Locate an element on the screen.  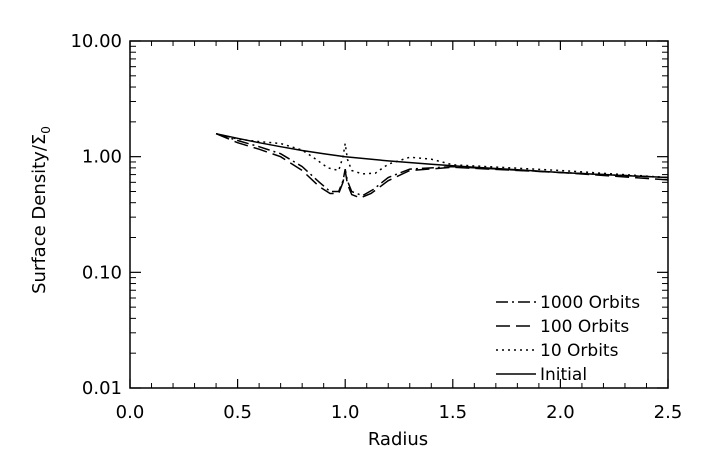
y-axis-title: Surface Density/Σ0 is located at coordinates (41, 210).